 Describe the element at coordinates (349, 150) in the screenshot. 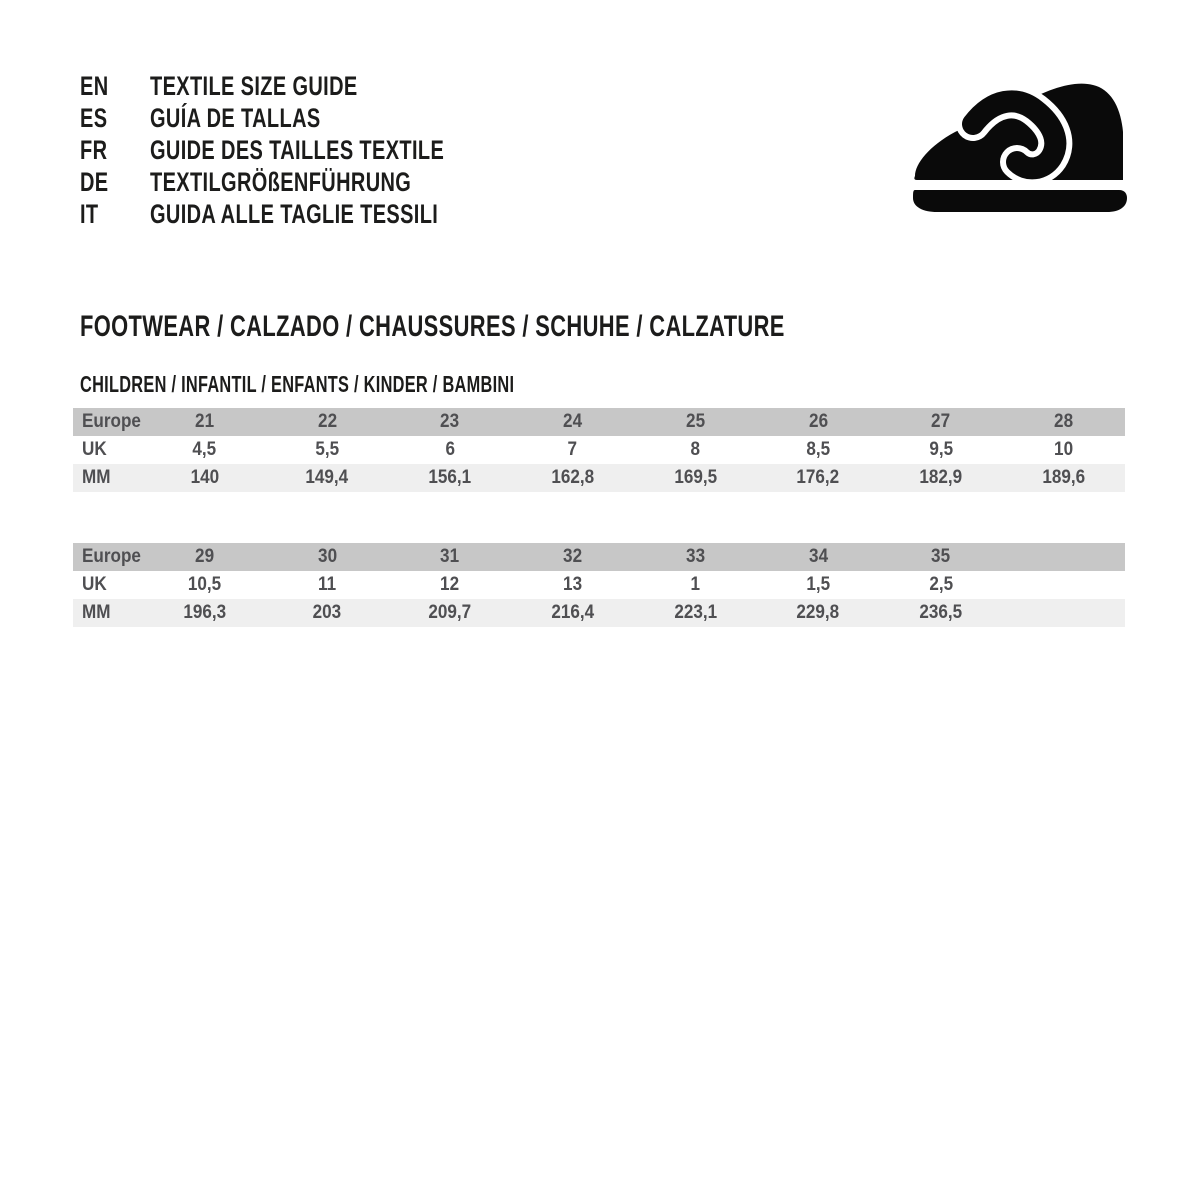

I see `language-title-cell: GUIDE DES TAILLES TEXTILE` at that location.